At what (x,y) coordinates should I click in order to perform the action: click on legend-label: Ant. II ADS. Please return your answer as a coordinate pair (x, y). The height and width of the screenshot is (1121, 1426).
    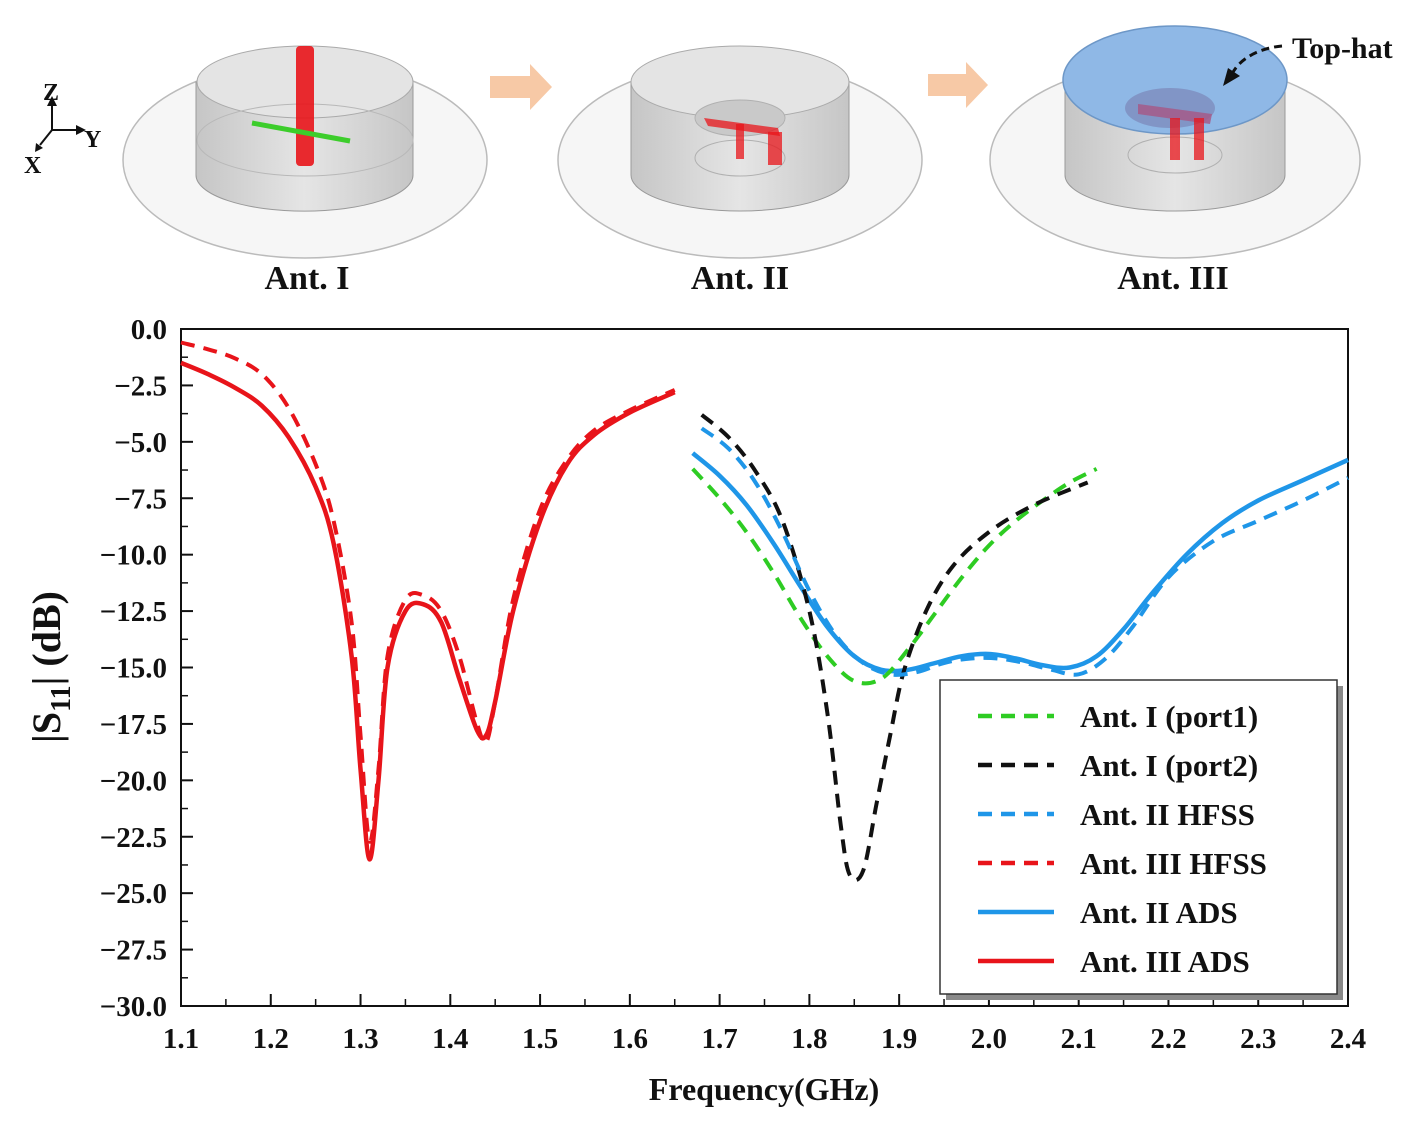
    Looking at the image, I should click on (1159, 912).